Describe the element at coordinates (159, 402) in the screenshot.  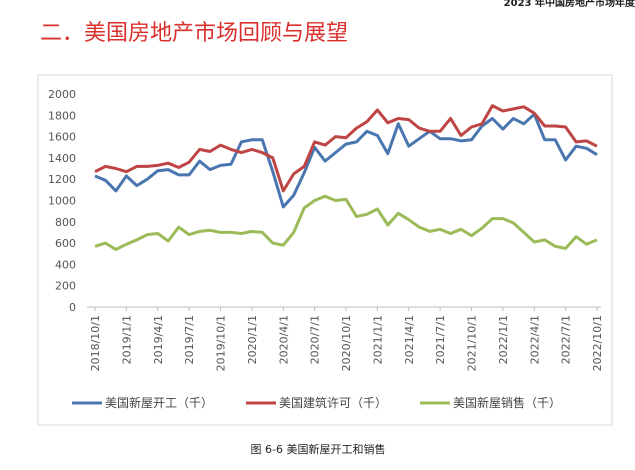
I see `legend-label: 美国新屋开工（千）` at that location.